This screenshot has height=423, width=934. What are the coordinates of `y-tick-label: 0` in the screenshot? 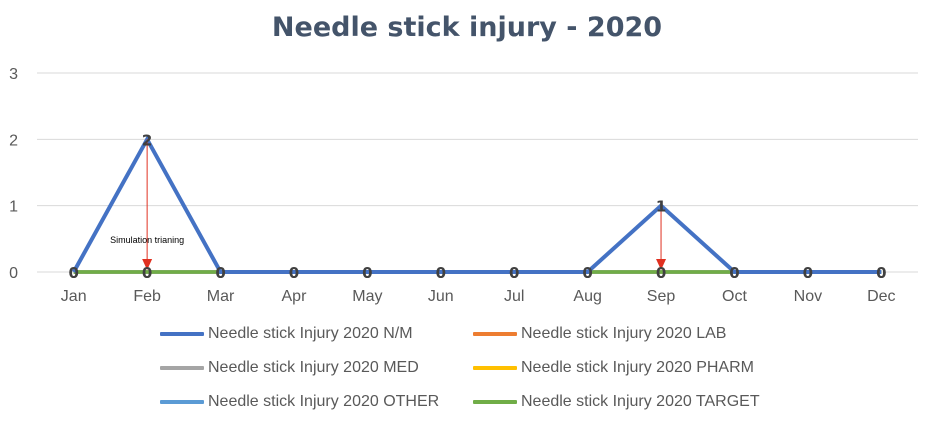 It's located at (13, 273).